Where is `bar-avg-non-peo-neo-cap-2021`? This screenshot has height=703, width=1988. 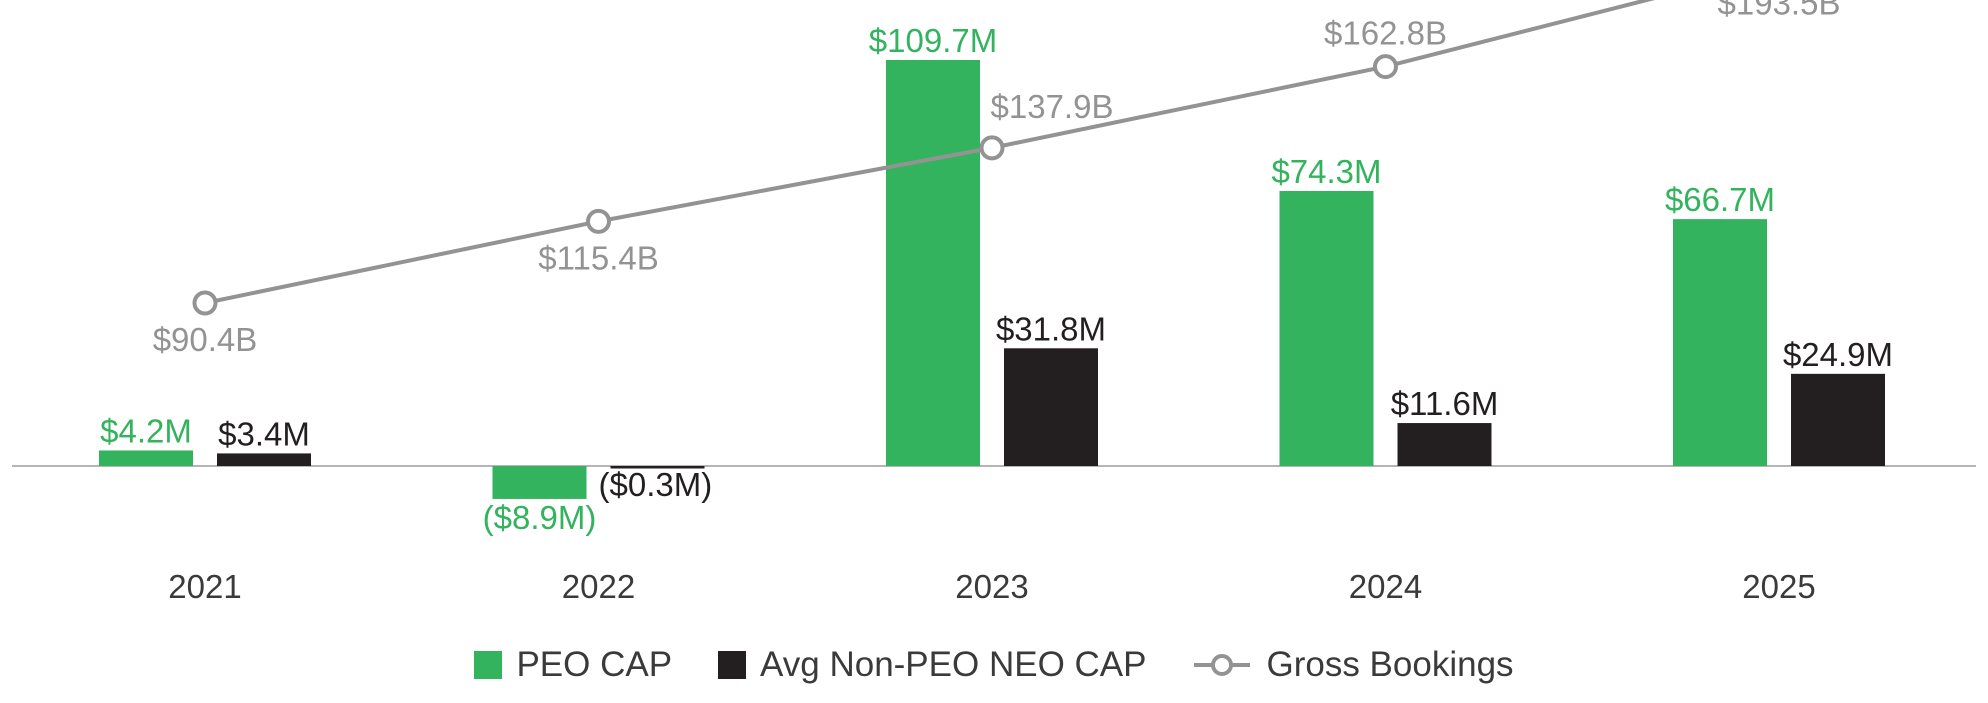
bar-avg-non-peo-neo-cap-2021 is located at coordinates (264, 459).